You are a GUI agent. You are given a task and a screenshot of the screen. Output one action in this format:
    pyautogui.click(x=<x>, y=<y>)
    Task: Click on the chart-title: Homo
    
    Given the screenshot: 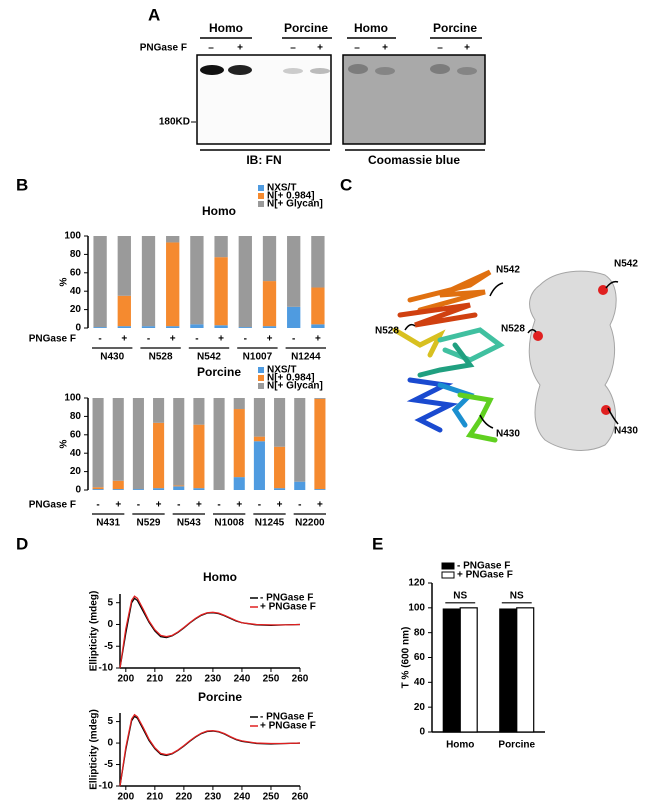 What is the action you would take?
    pyautogui.click(x=220, y=577)
    